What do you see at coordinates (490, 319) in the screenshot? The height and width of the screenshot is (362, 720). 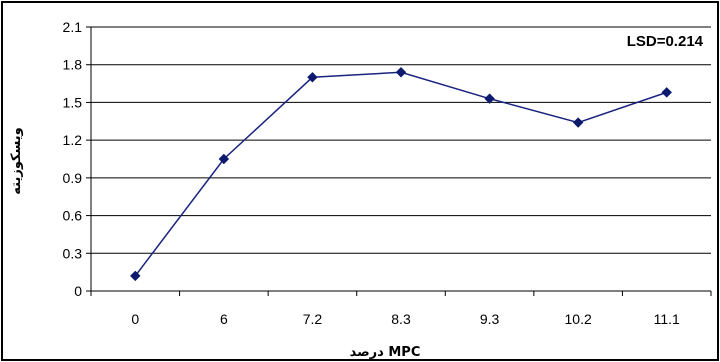 I see `x-tick-label: 9.3` at bounding box center [490, 319].